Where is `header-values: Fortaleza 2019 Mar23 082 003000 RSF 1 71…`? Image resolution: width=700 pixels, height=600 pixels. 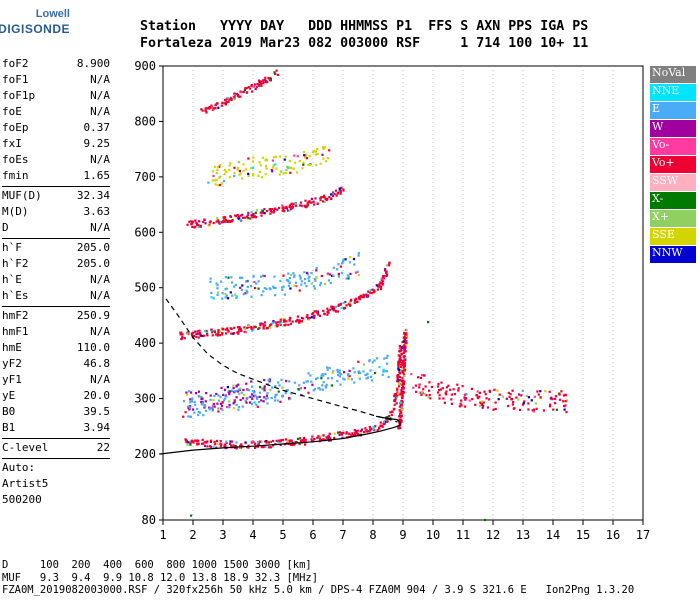
header-values: Fortaleza 2019 Mar23 082 003000 RSF 1 71… is located at coordinates (364, 43).